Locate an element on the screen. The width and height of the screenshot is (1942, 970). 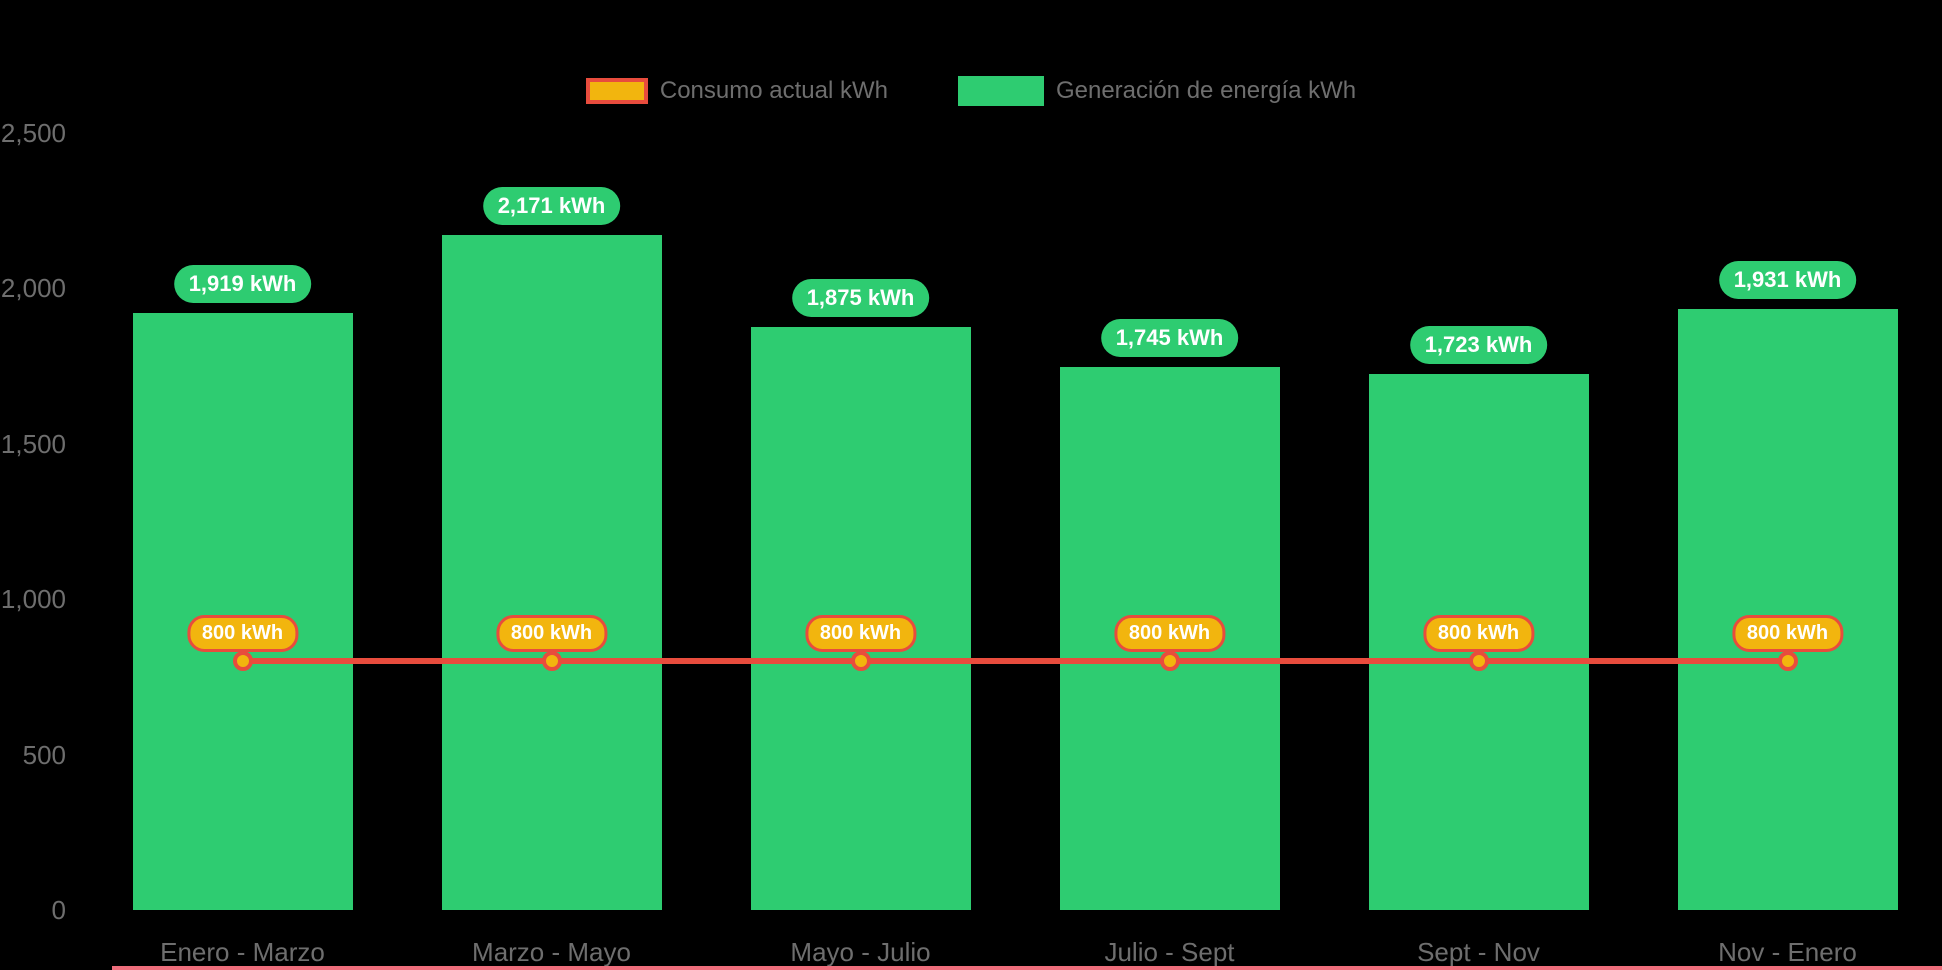
bar-value-label: 1,931 kWh is located at coordinates (1787, 280).